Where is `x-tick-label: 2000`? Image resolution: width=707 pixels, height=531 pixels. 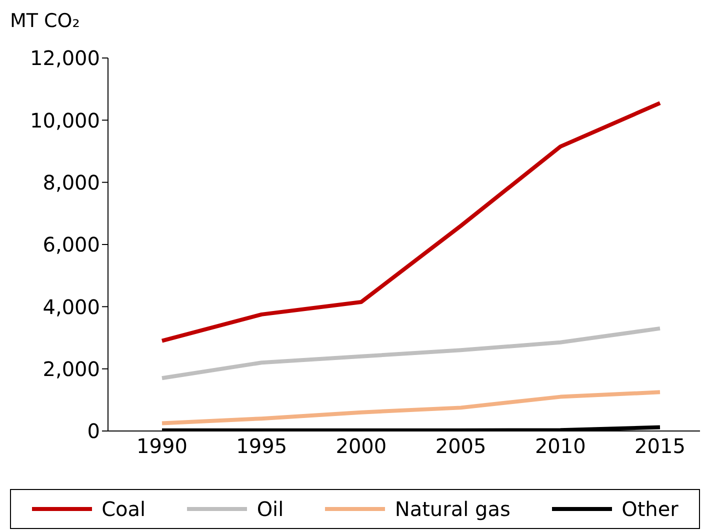 x-tick-label: 2000 is located at coordinates (361, 446).